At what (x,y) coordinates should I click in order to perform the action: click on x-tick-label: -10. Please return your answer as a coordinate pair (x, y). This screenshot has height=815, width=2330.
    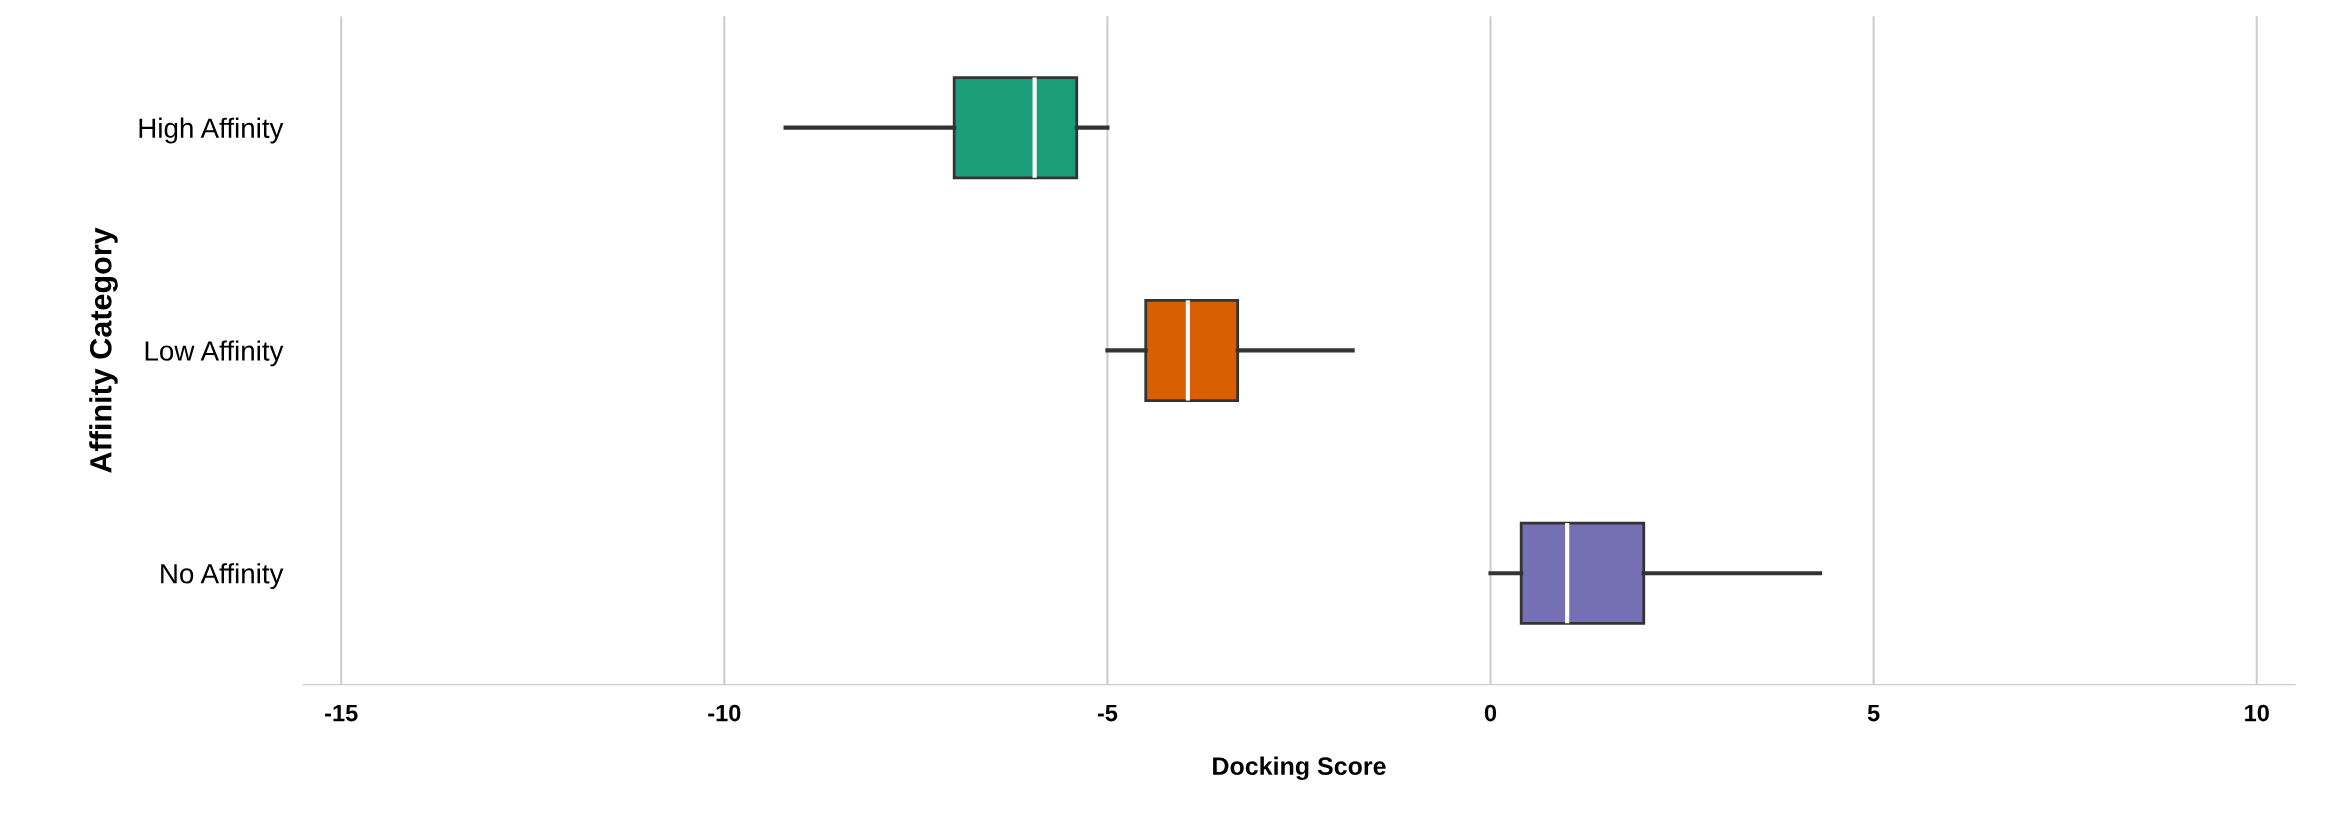
    Looking at the image, I should click on (724, 713).